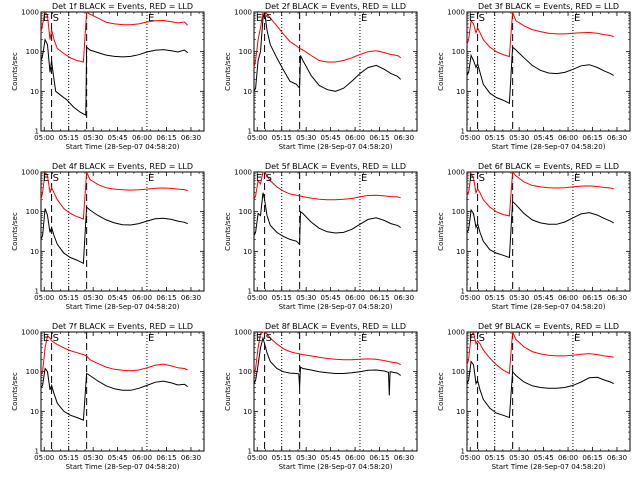  Describe the element at coordinates (548, 326) in the screenshot. I see `panel-title: Det 9f BLACK = Events, RED = LLD` at that location.